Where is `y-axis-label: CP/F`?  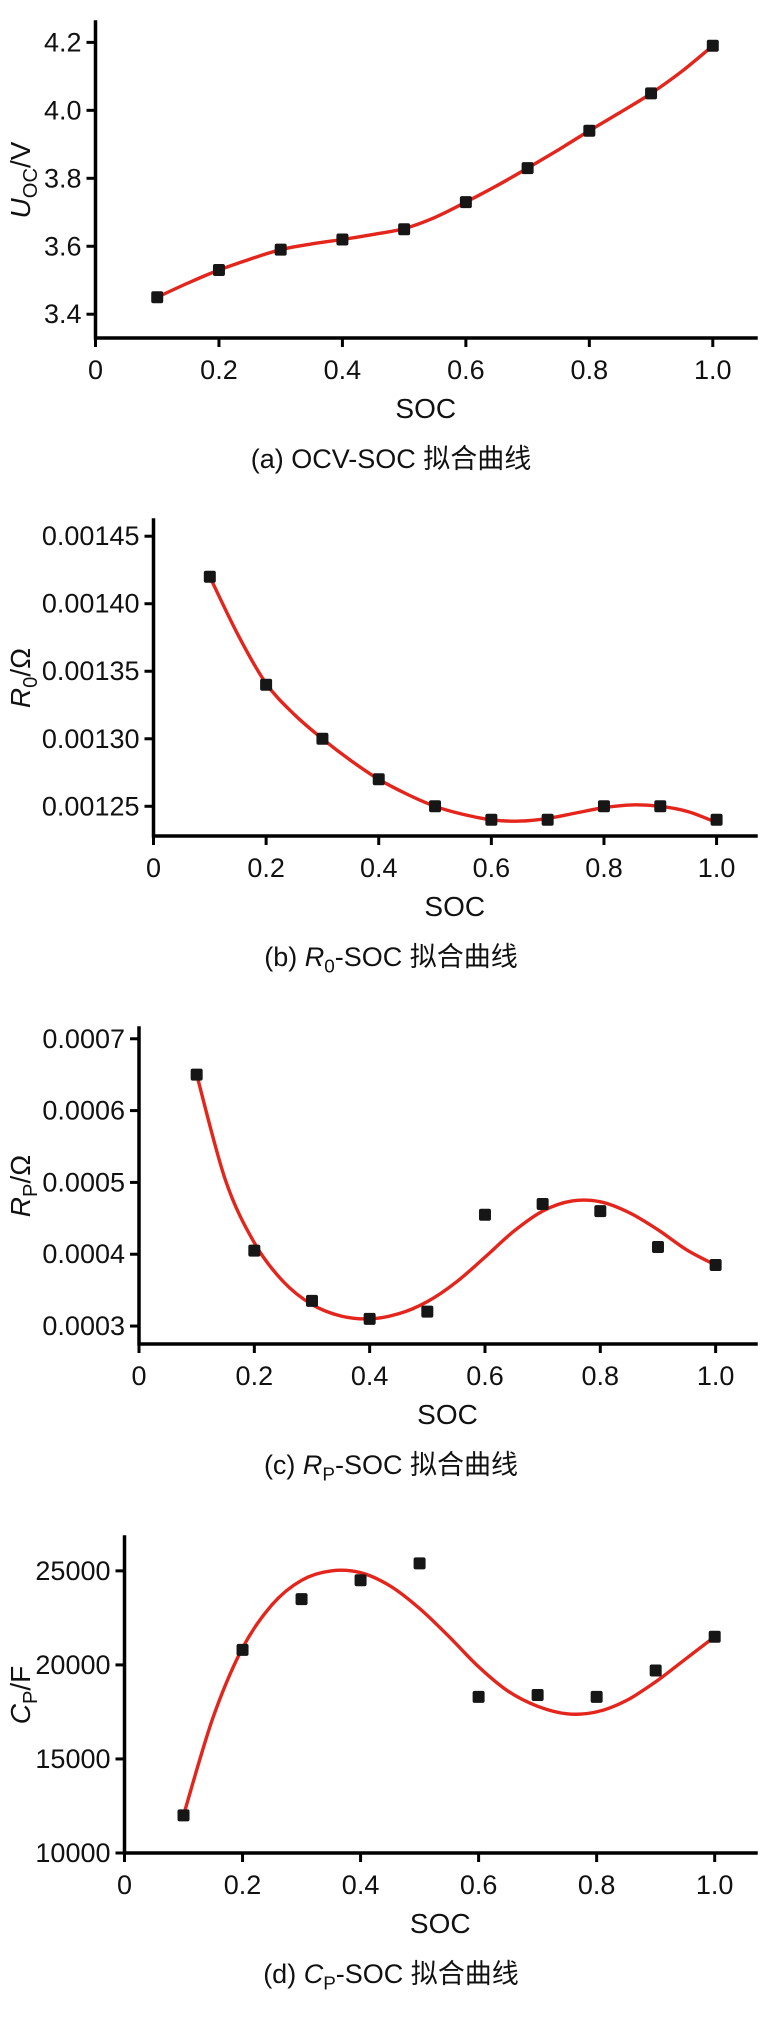 y-axis-label: CP/F is located at coordinates (23, 1694).